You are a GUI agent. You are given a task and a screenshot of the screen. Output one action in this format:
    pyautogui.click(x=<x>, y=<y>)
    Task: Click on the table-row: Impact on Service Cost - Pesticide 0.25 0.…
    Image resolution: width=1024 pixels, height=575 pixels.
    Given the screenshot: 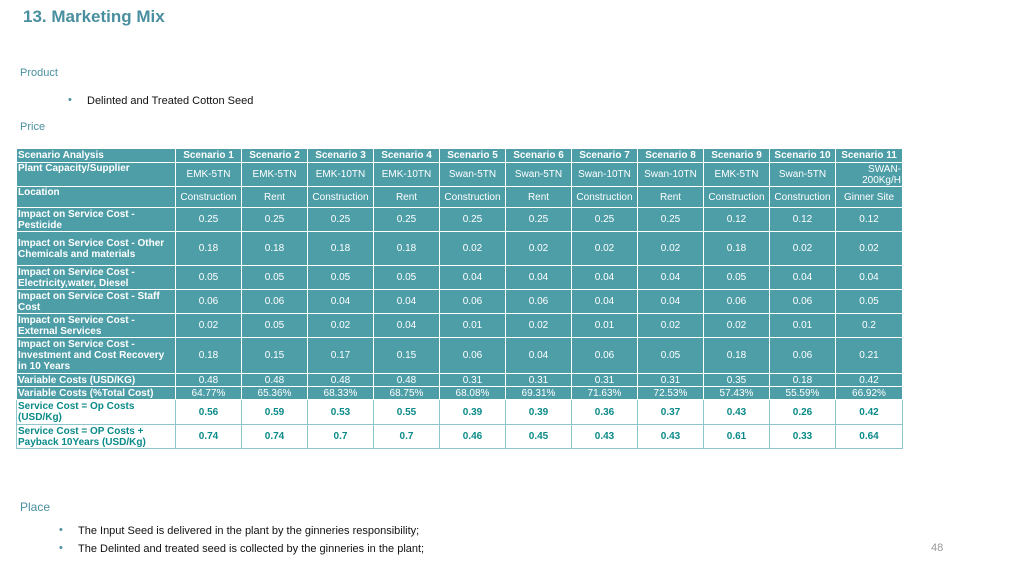 What is the action you would take?
    pyautogui.click(x=459, y=219)
    